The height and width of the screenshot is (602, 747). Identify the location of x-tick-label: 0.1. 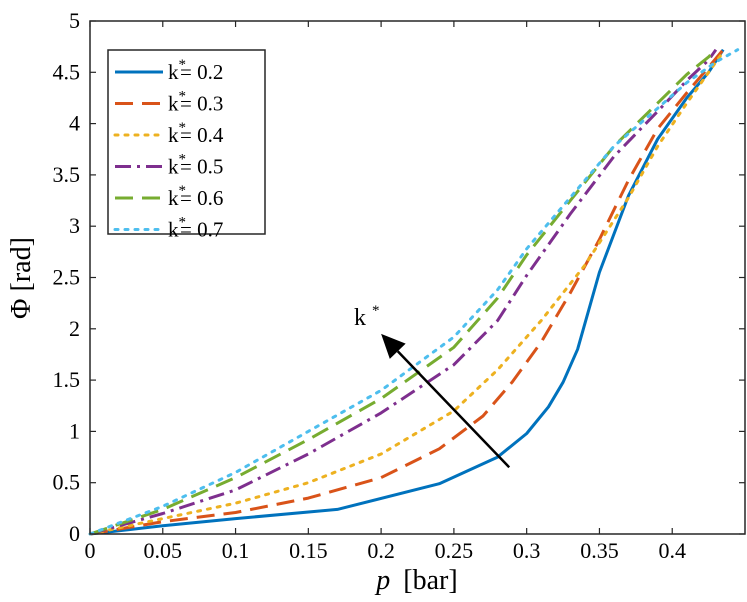
(236, 550).